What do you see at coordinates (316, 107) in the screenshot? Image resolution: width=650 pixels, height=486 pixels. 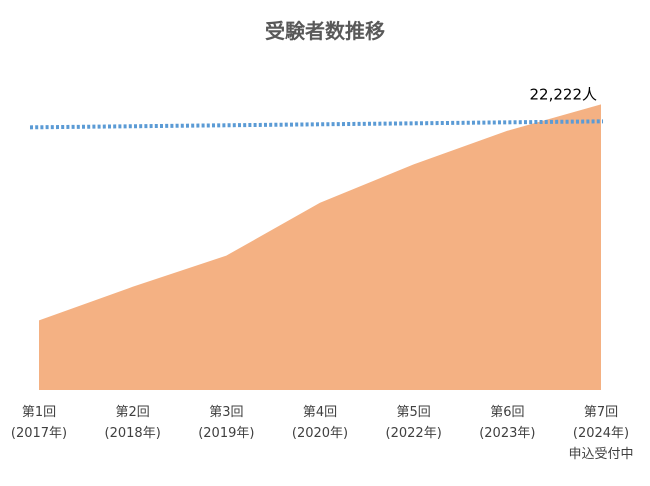 I see `target-line-group: 22,222人` at bounding box center [316, 107].